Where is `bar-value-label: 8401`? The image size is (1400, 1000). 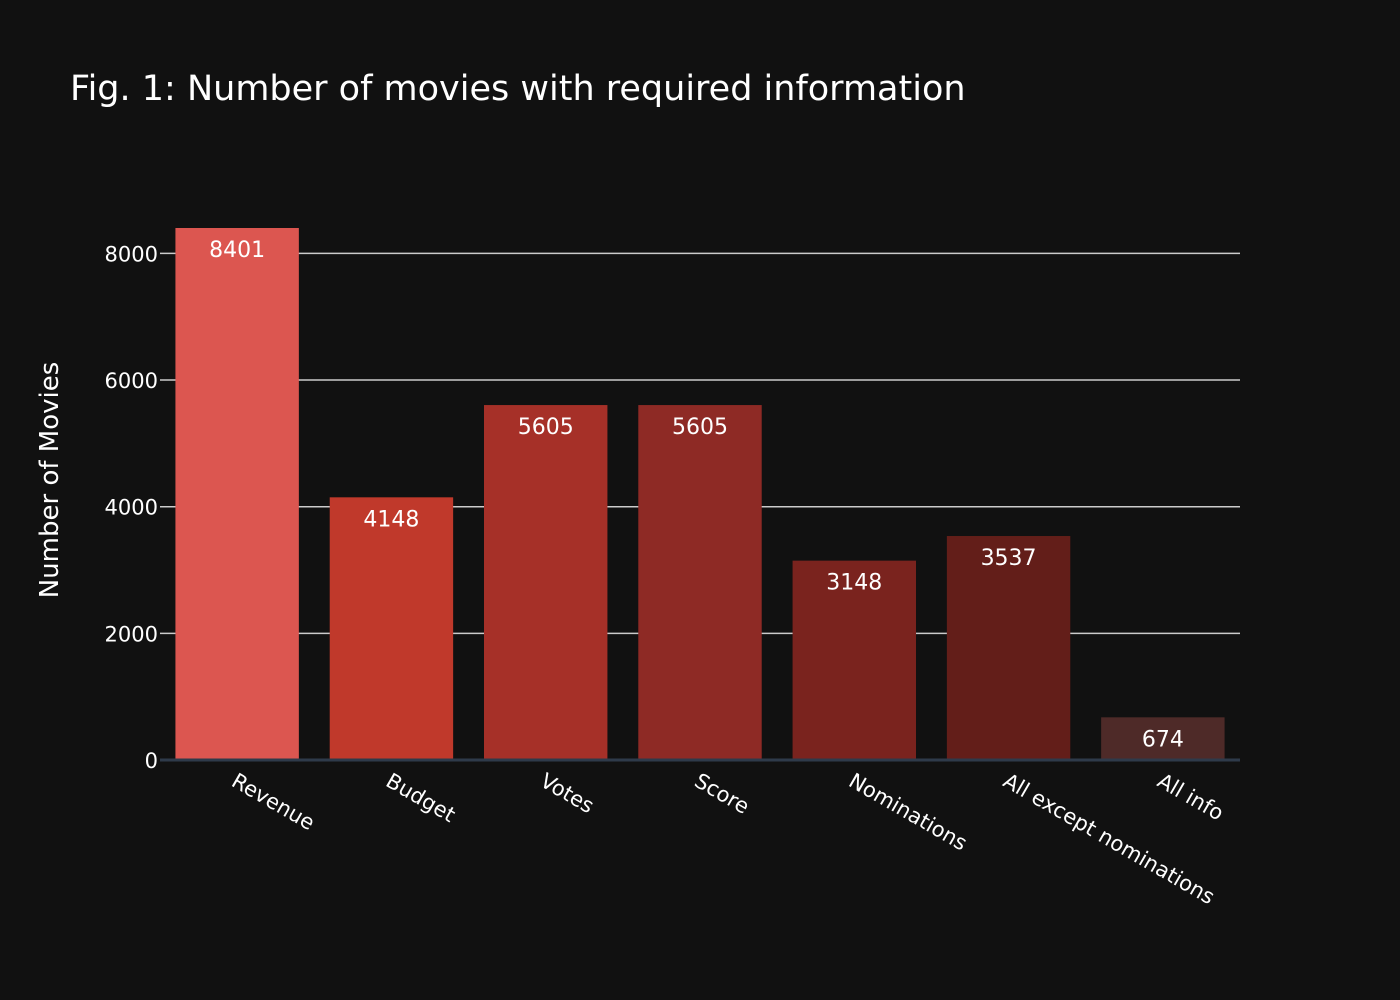 bar-value-label: 8401 is located at coordinates (237, 250).